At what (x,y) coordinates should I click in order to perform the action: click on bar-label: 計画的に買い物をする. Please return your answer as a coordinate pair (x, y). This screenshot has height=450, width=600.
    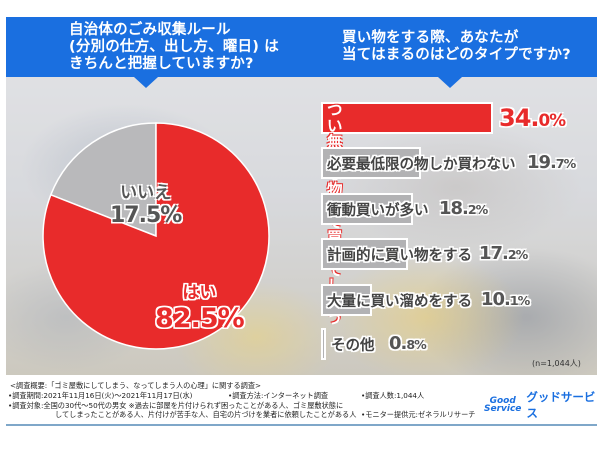
    Looking at the image, I should click on (399, 256).